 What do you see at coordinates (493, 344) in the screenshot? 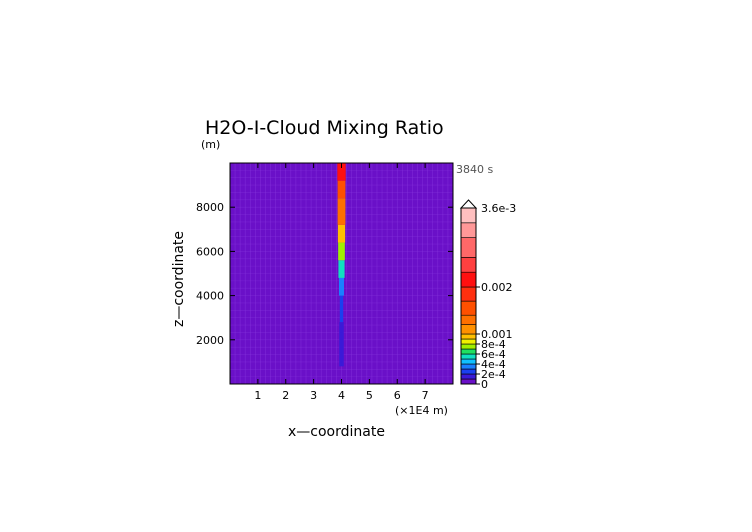
I see `colorbar-label: 8e-4` at bounding box center [493, 344].